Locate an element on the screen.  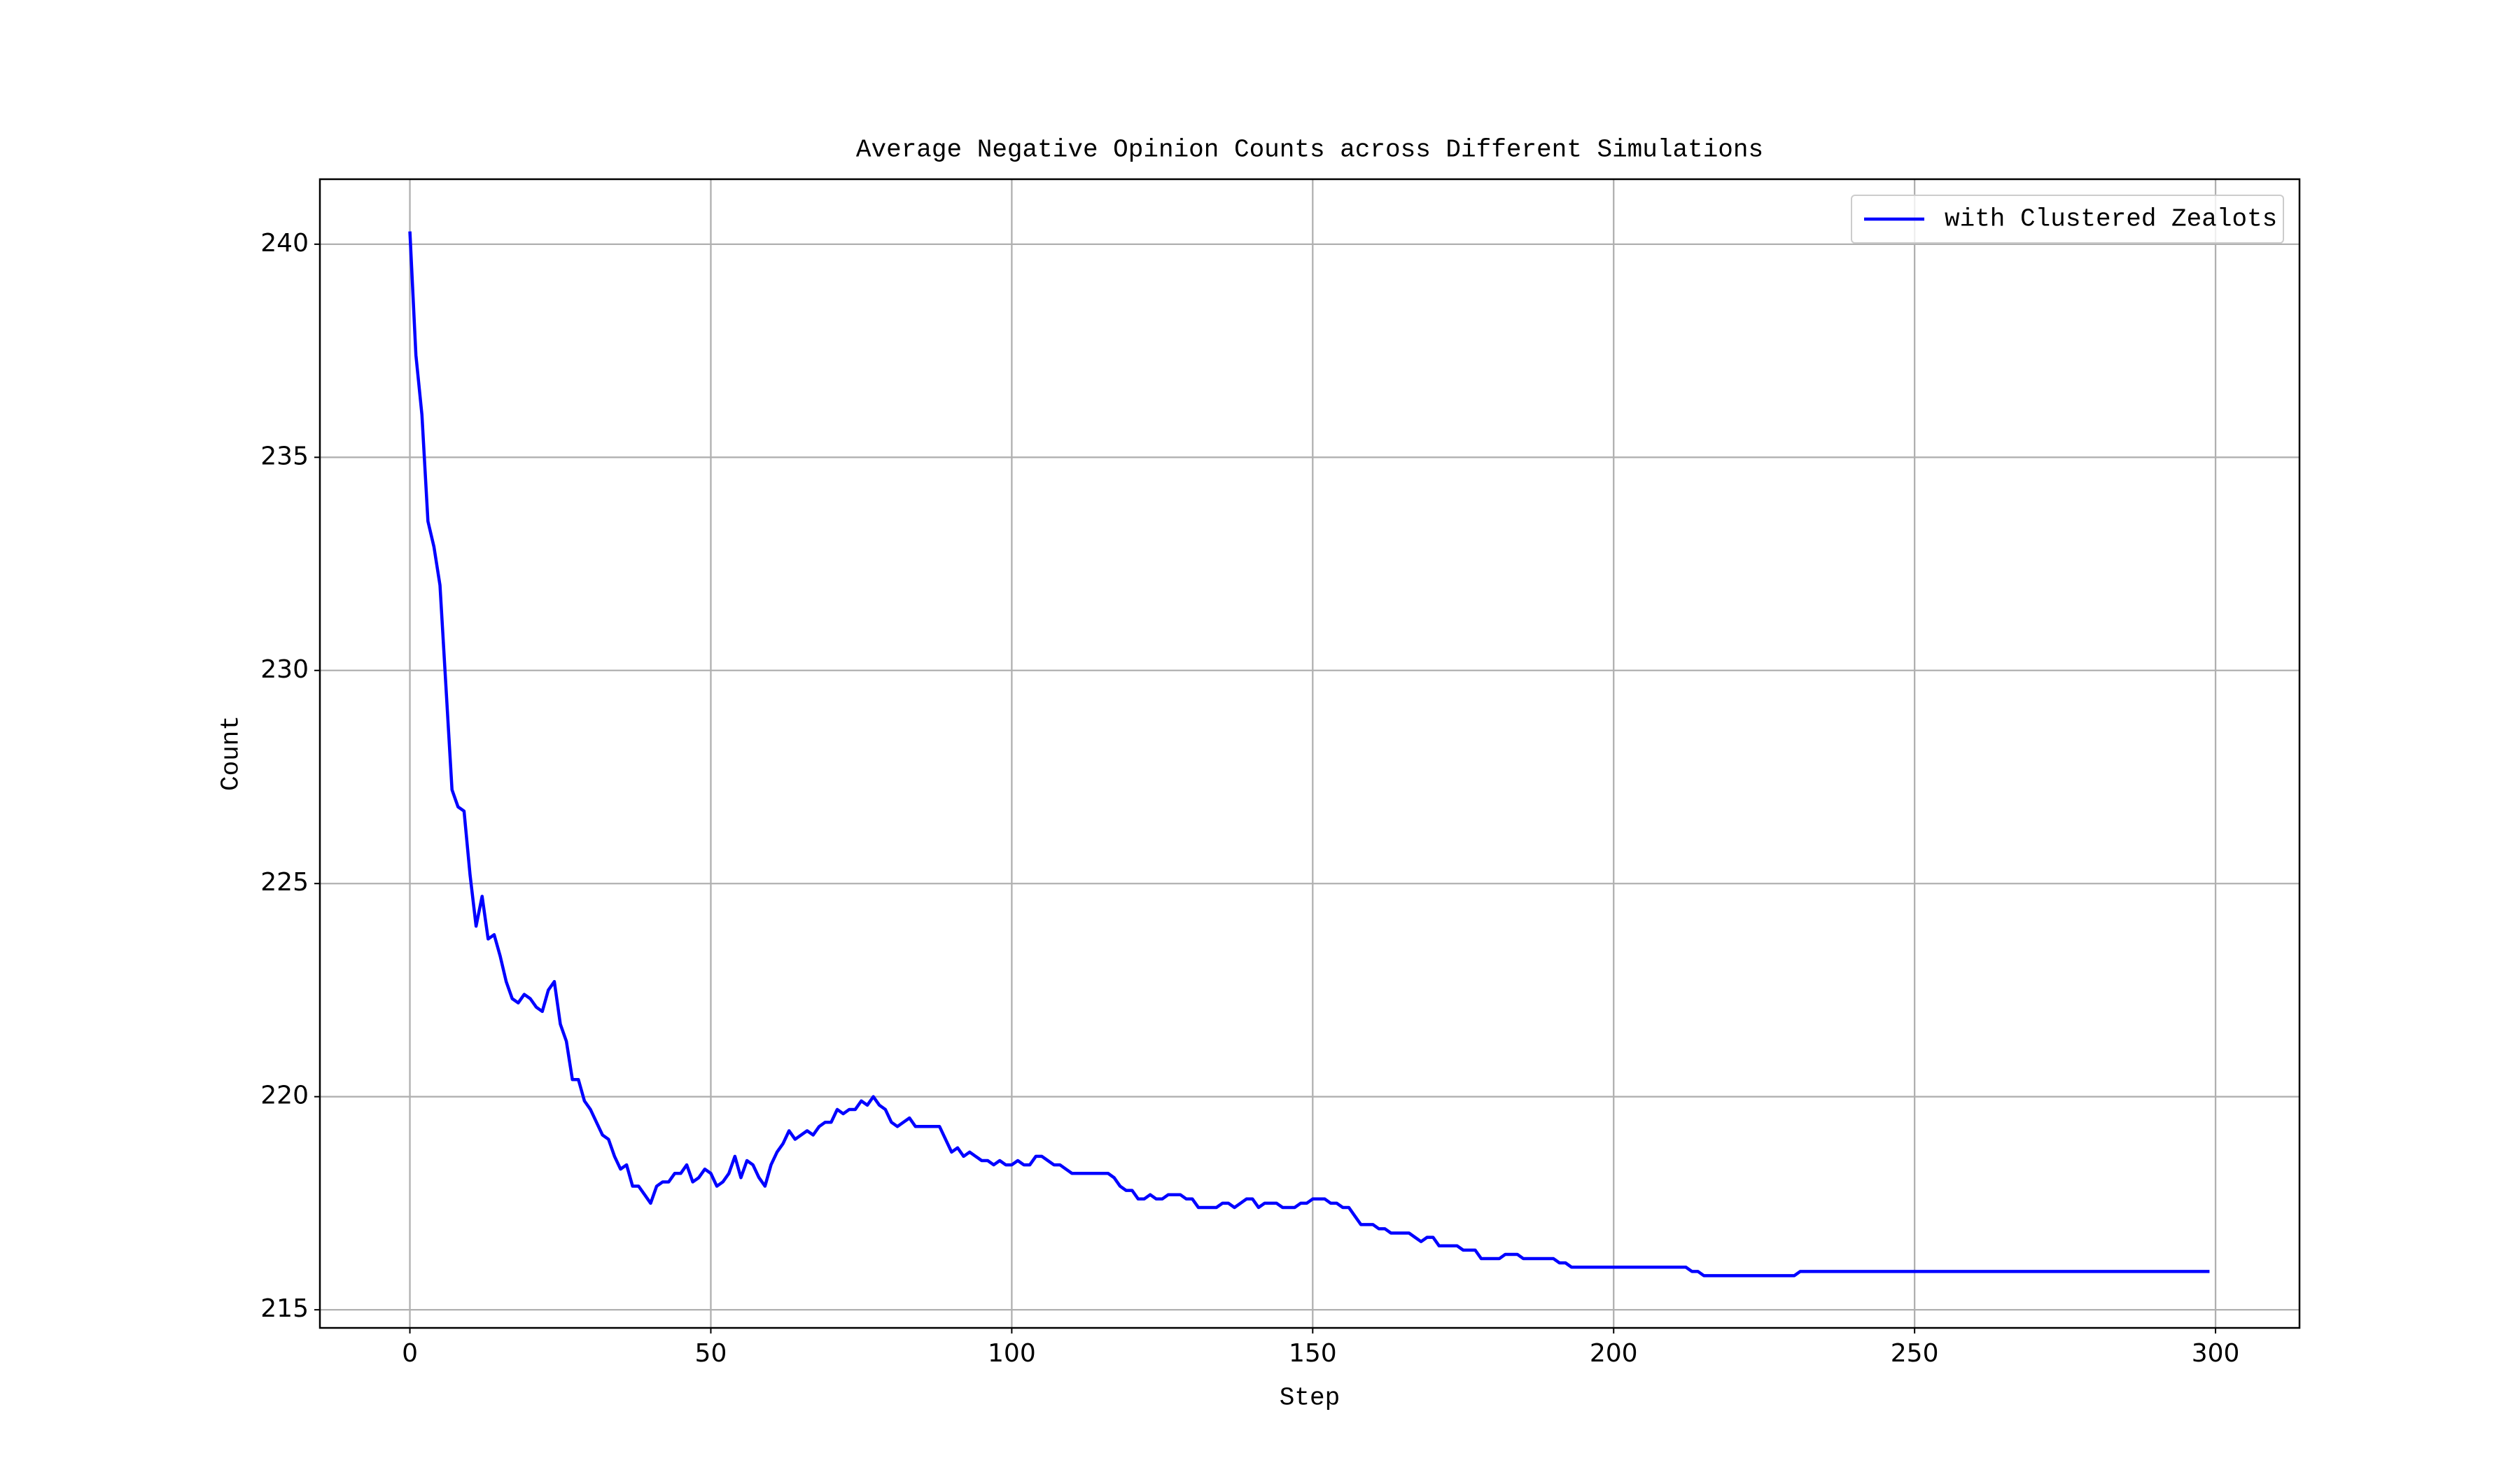
x-tick-label: 150 is located at coordinates (1313, 1353).